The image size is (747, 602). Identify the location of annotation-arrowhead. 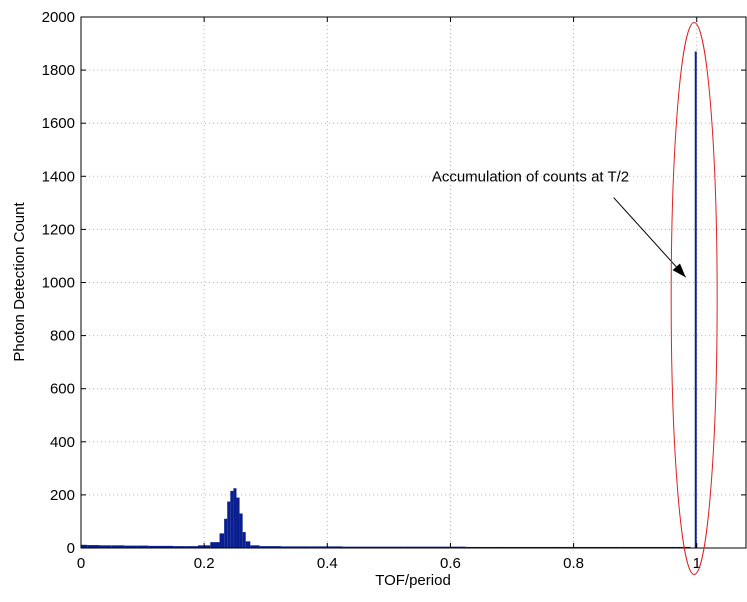
(679, 270).